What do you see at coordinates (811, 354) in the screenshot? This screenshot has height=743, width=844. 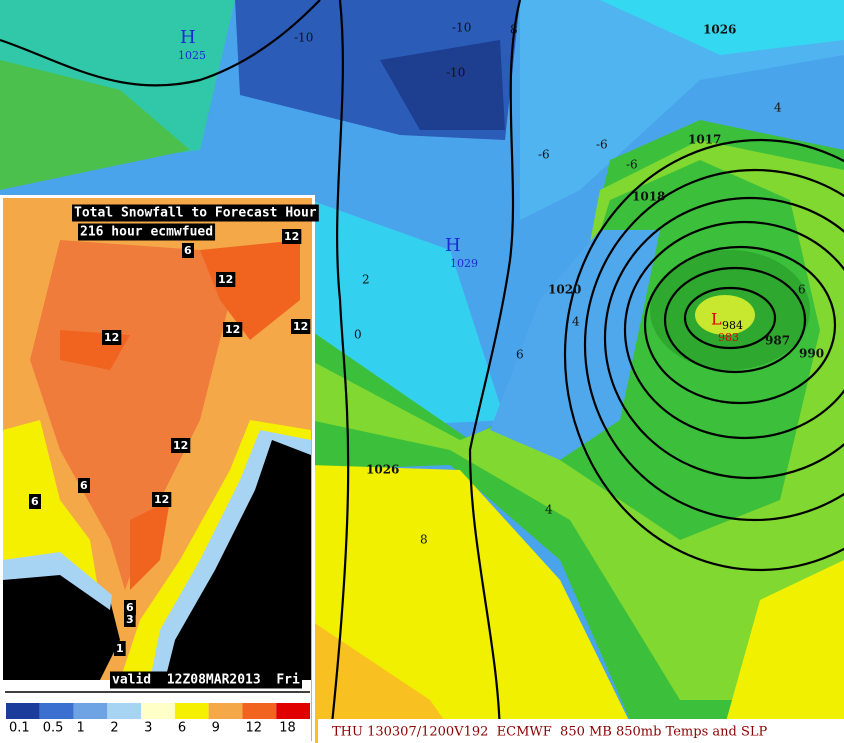 I see `isobar-label: 990` at bounding box center [811, 354].